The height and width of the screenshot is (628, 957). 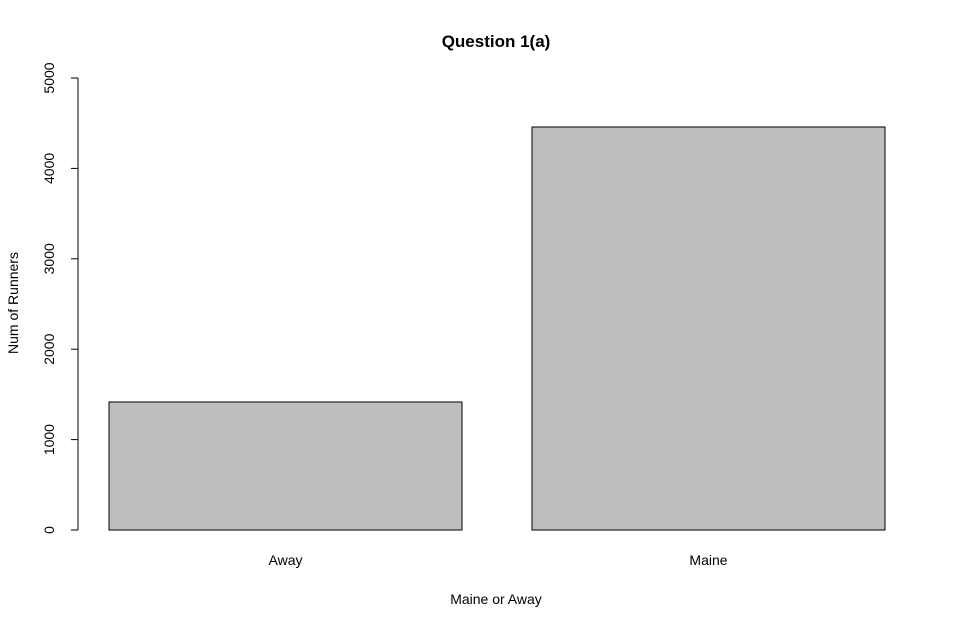 I want to click on bar-away, so click(x=285, y=466).